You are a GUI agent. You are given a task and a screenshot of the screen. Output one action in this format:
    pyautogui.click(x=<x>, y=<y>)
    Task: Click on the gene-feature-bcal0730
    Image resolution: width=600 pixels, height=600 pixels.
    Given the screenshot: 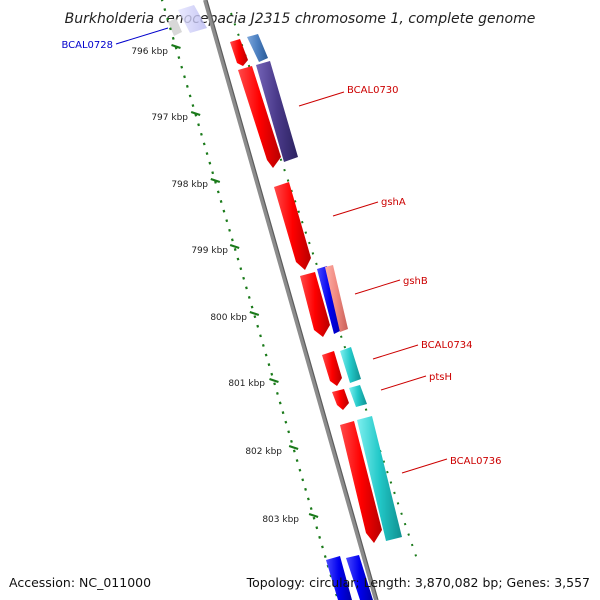 What is the action you would take?
    pyautogui.click(x=259, y=117)
    